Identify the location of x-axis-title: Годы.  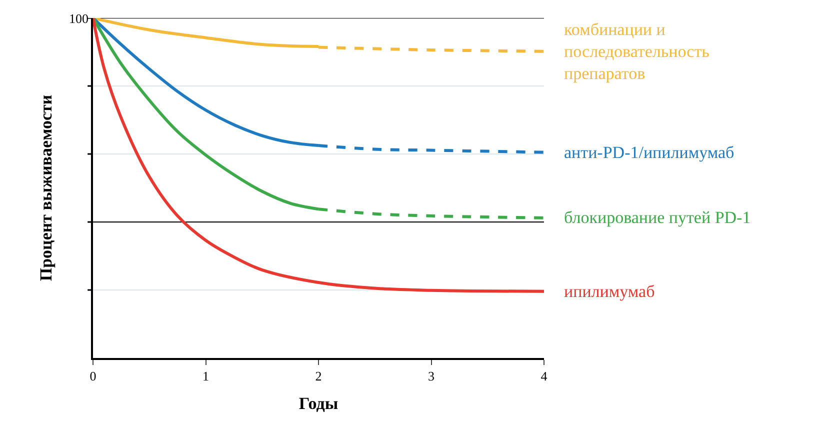
(318, 404).